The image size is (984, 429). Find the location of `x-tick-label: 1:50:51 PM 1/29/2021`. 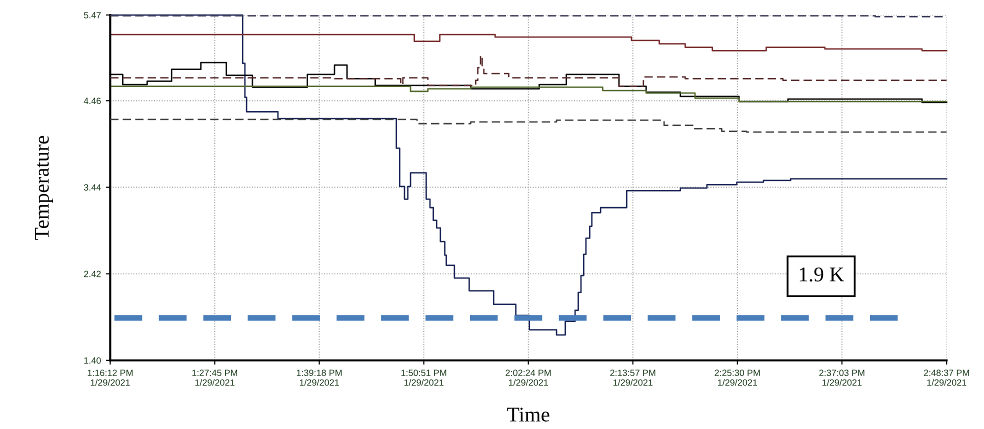

x-tick-label: 1:50:51 PM 1/29/2021 is located at coordinates (423, 378).